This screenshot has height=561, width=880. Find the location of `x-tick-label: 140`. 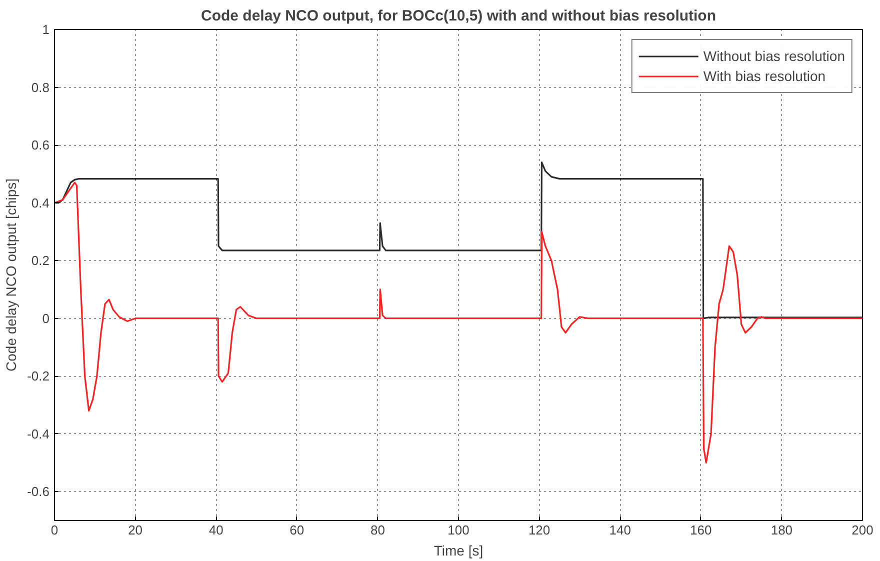

x-tick-label: 140 is located at coordinates (620, 530).